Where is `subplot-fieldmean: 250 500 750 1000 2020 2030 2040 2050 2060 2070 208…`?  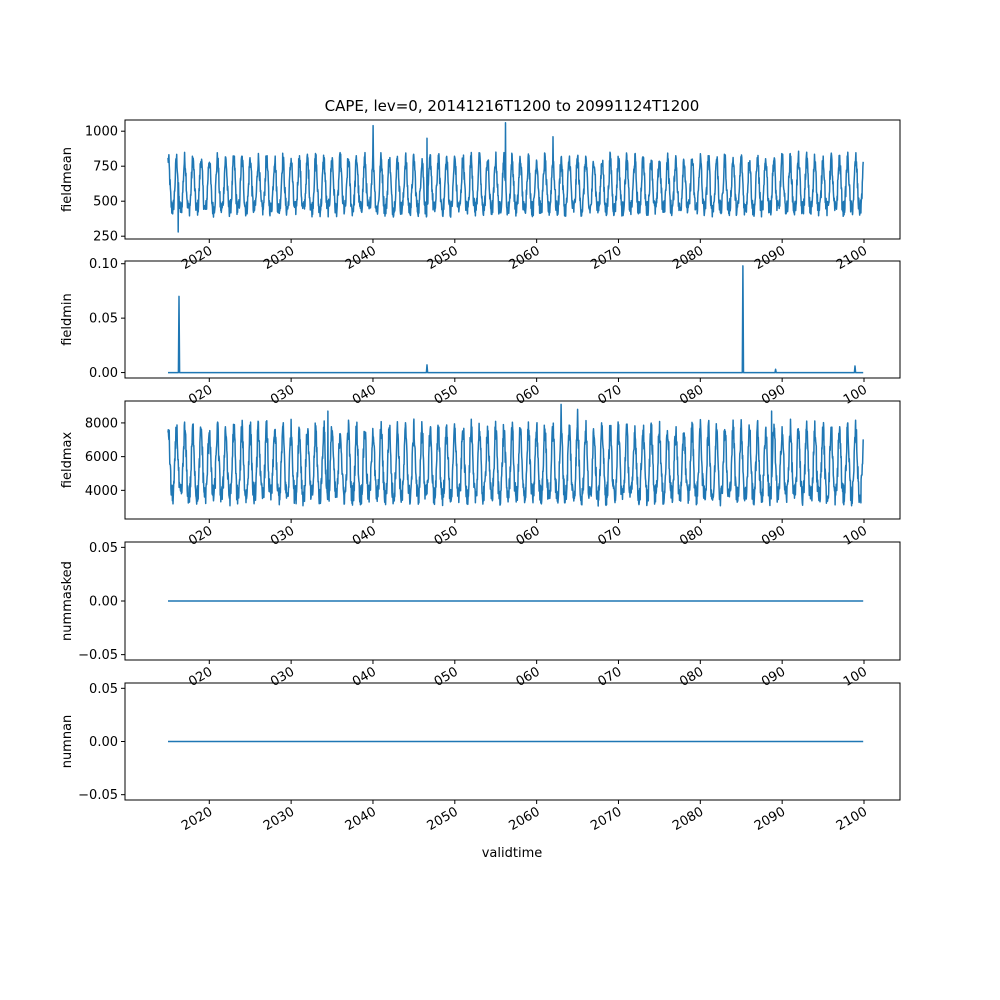 subplot-fieldmean: 250 500 750 1000 2020 2030 2040 2050 2060 2070 208… is located at coordinates (480, 196).